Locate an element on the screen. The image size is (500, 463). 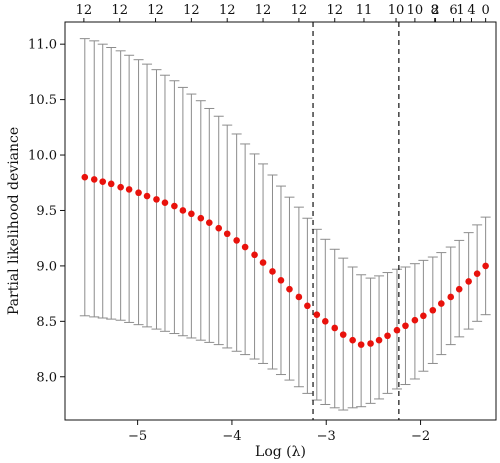
top-axis-label: 8 is located at coordinates (435, 10).